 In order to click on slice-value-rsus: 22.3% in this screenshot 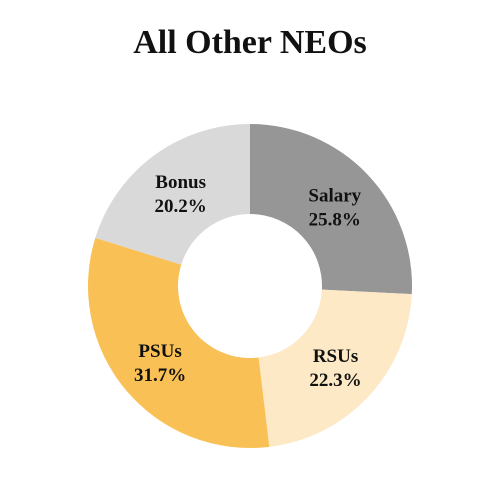, I will do `click(335, 380)`.